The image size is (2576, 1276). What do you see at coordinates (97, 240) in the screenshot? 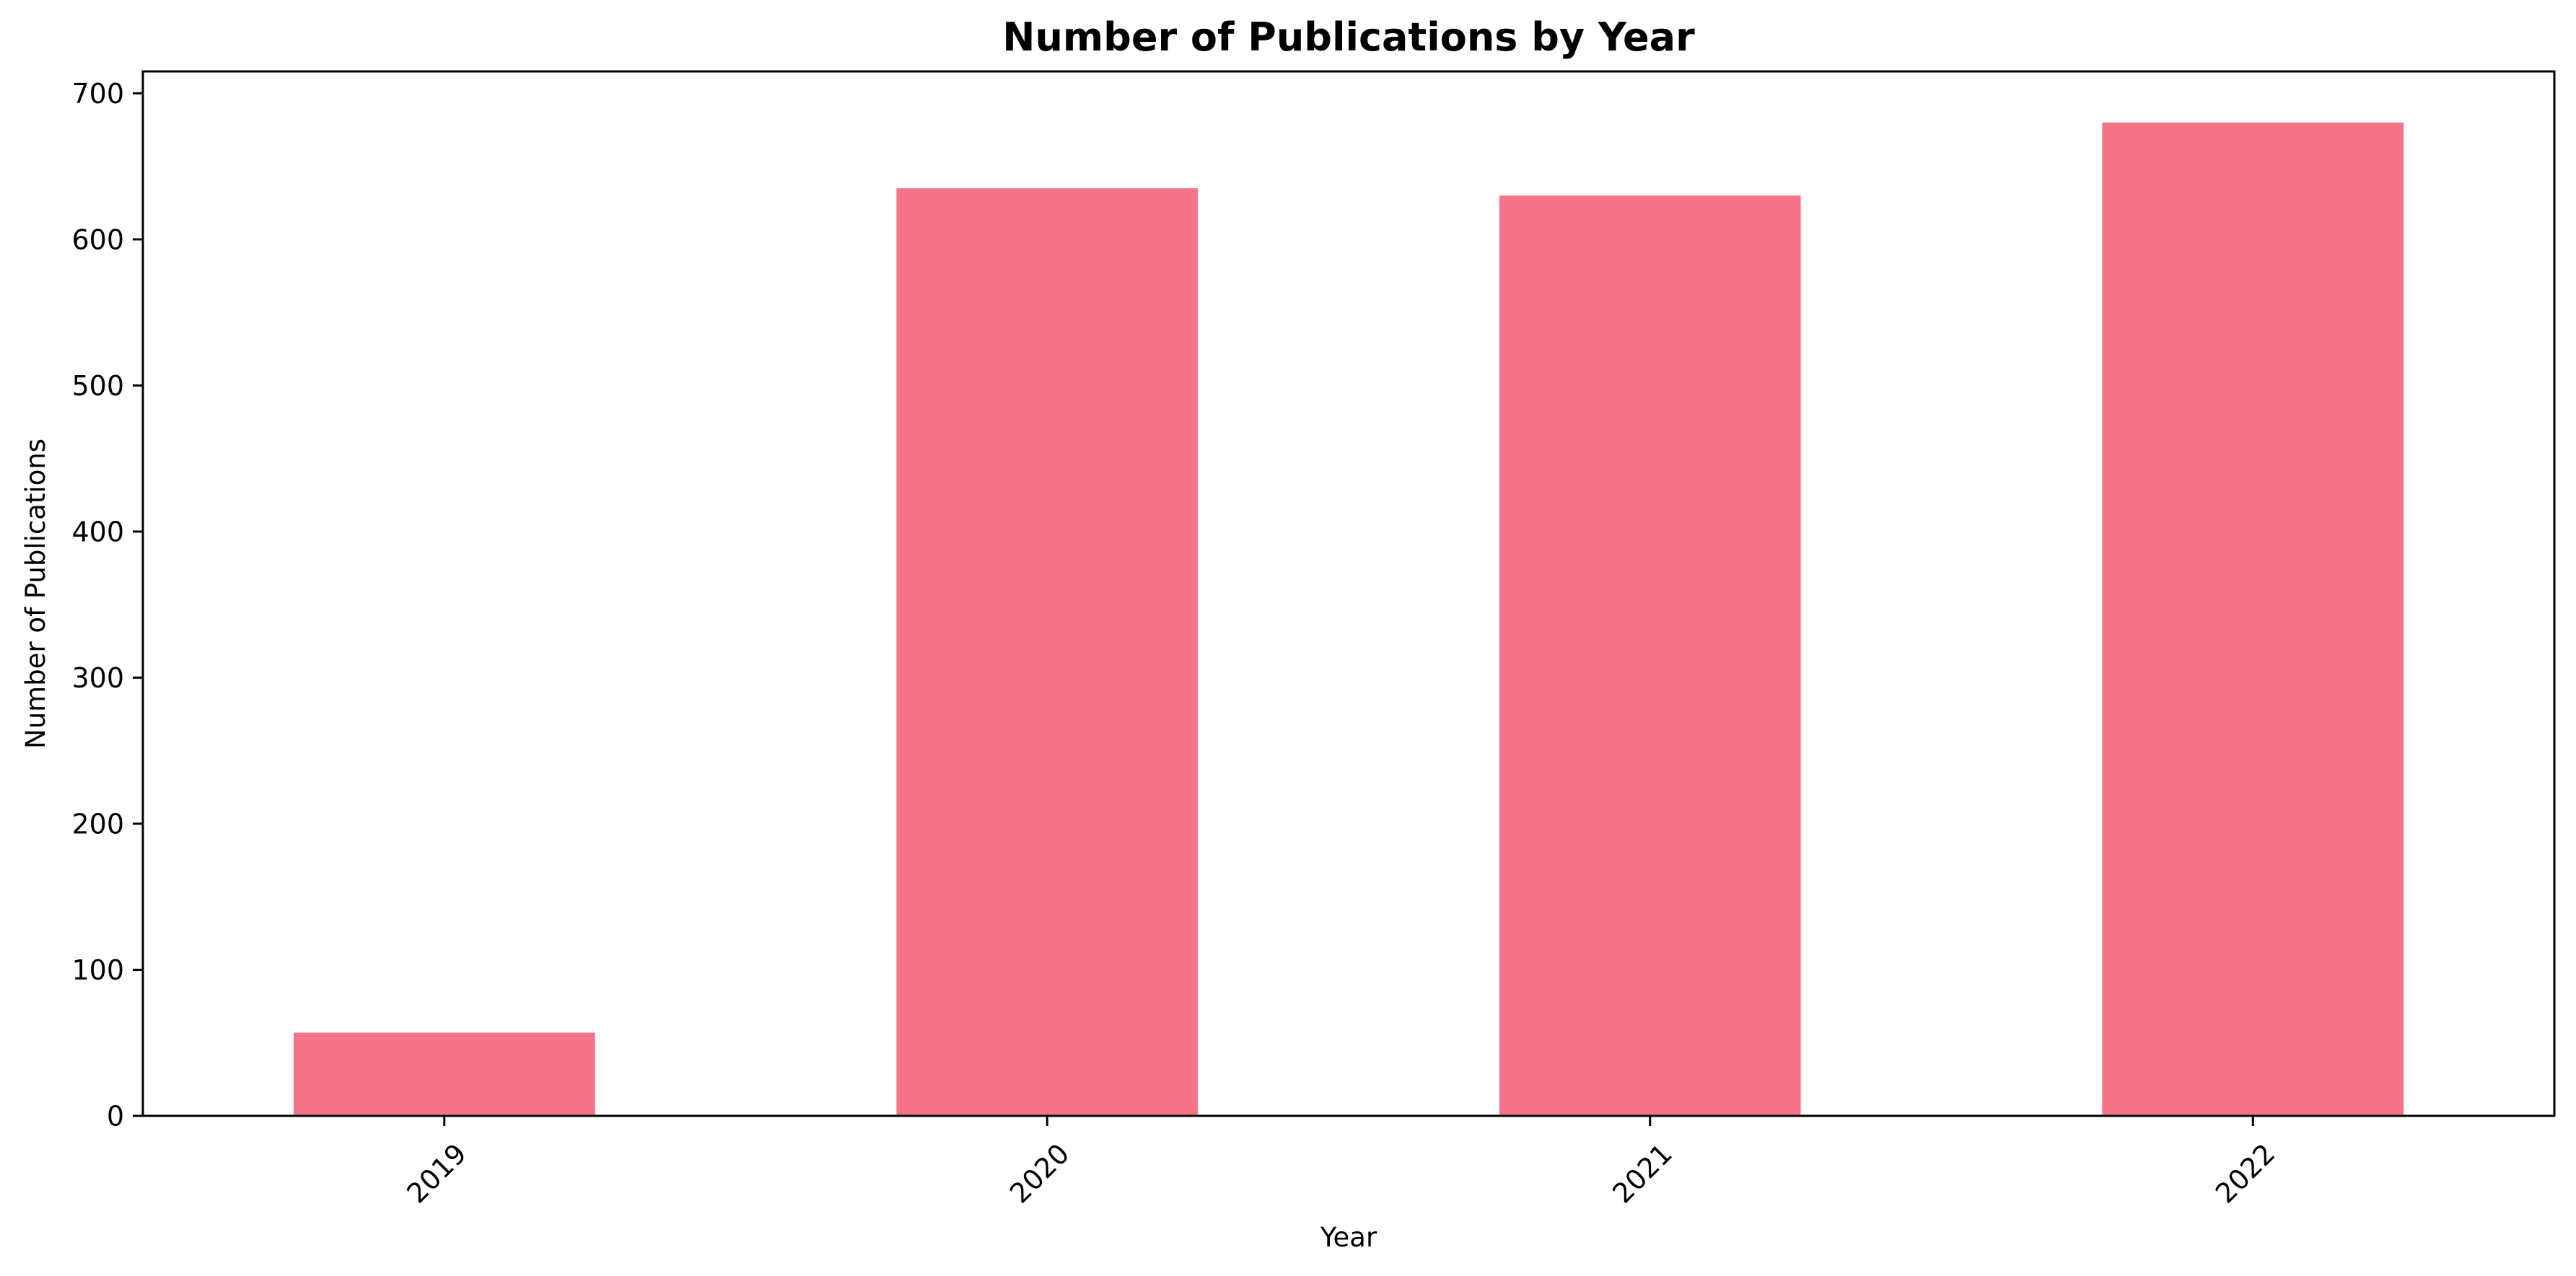
I see `y-tick-label: 600` at bounding box center [97, 240].